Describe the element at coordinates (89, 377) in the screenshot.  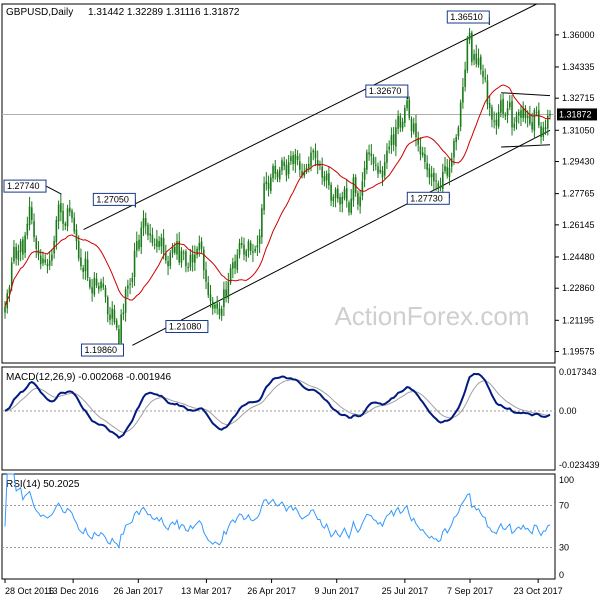
I see `macd-title: MACD(12,26,9) -0.002068 -0.001946` at that location.